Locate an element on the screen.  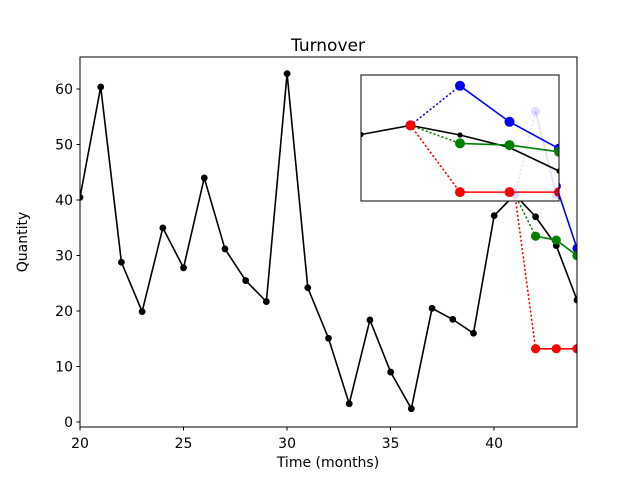
inset-border is located at coordinates (460, 138).